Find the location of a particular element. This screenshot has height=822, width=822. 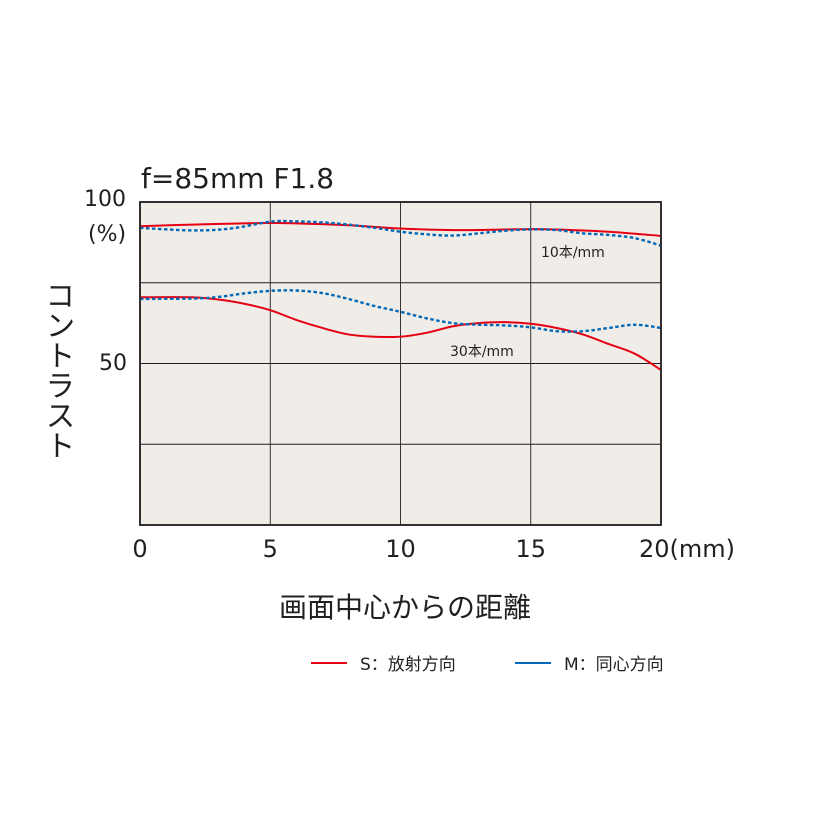

series-layer is located at coordinates (400, 295).